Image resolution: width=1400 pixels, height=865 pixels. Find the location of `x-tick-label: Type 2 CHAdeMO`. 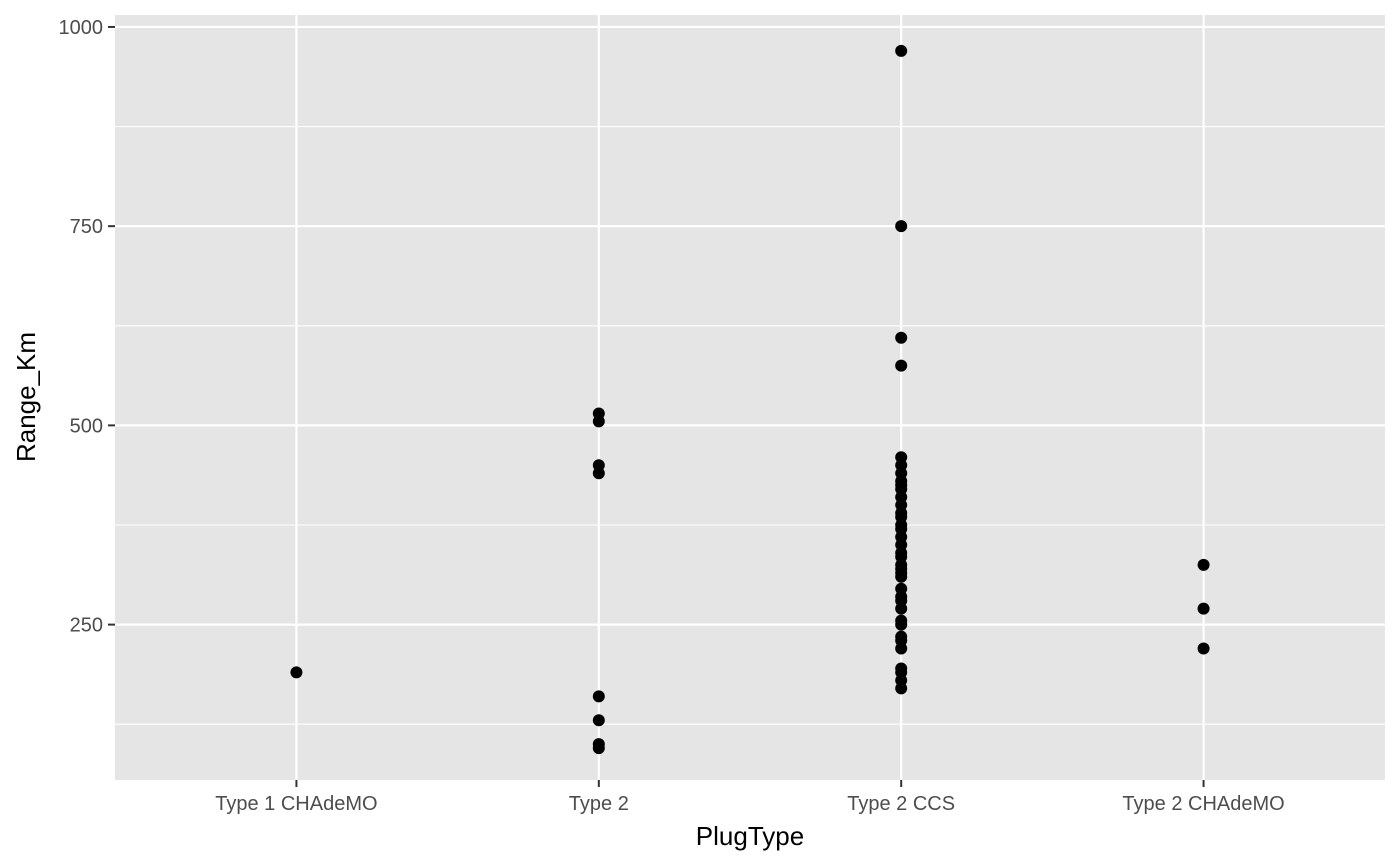

x-tick-label: Type 2 CHAdeMO is located at coordinates (1203, 804).